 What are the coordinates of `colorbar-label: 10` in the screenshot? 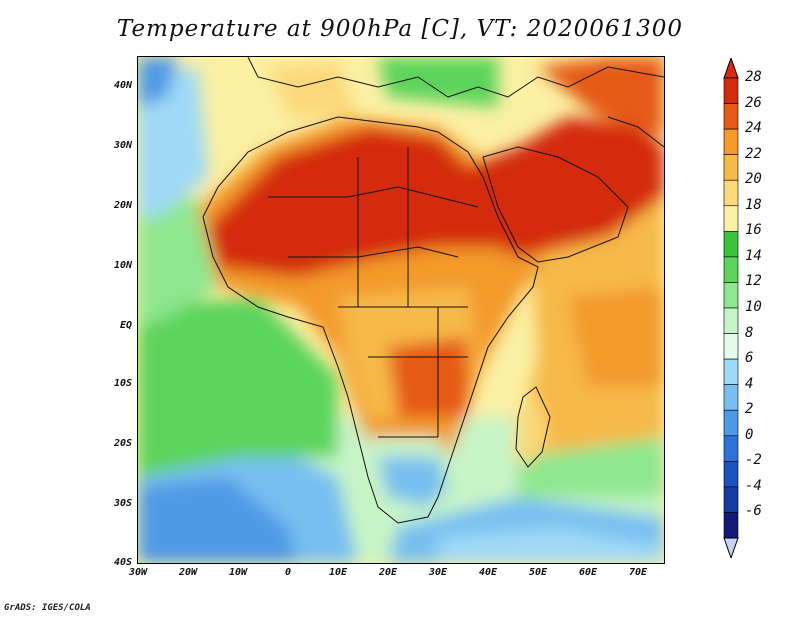 It's located at (753, 307).